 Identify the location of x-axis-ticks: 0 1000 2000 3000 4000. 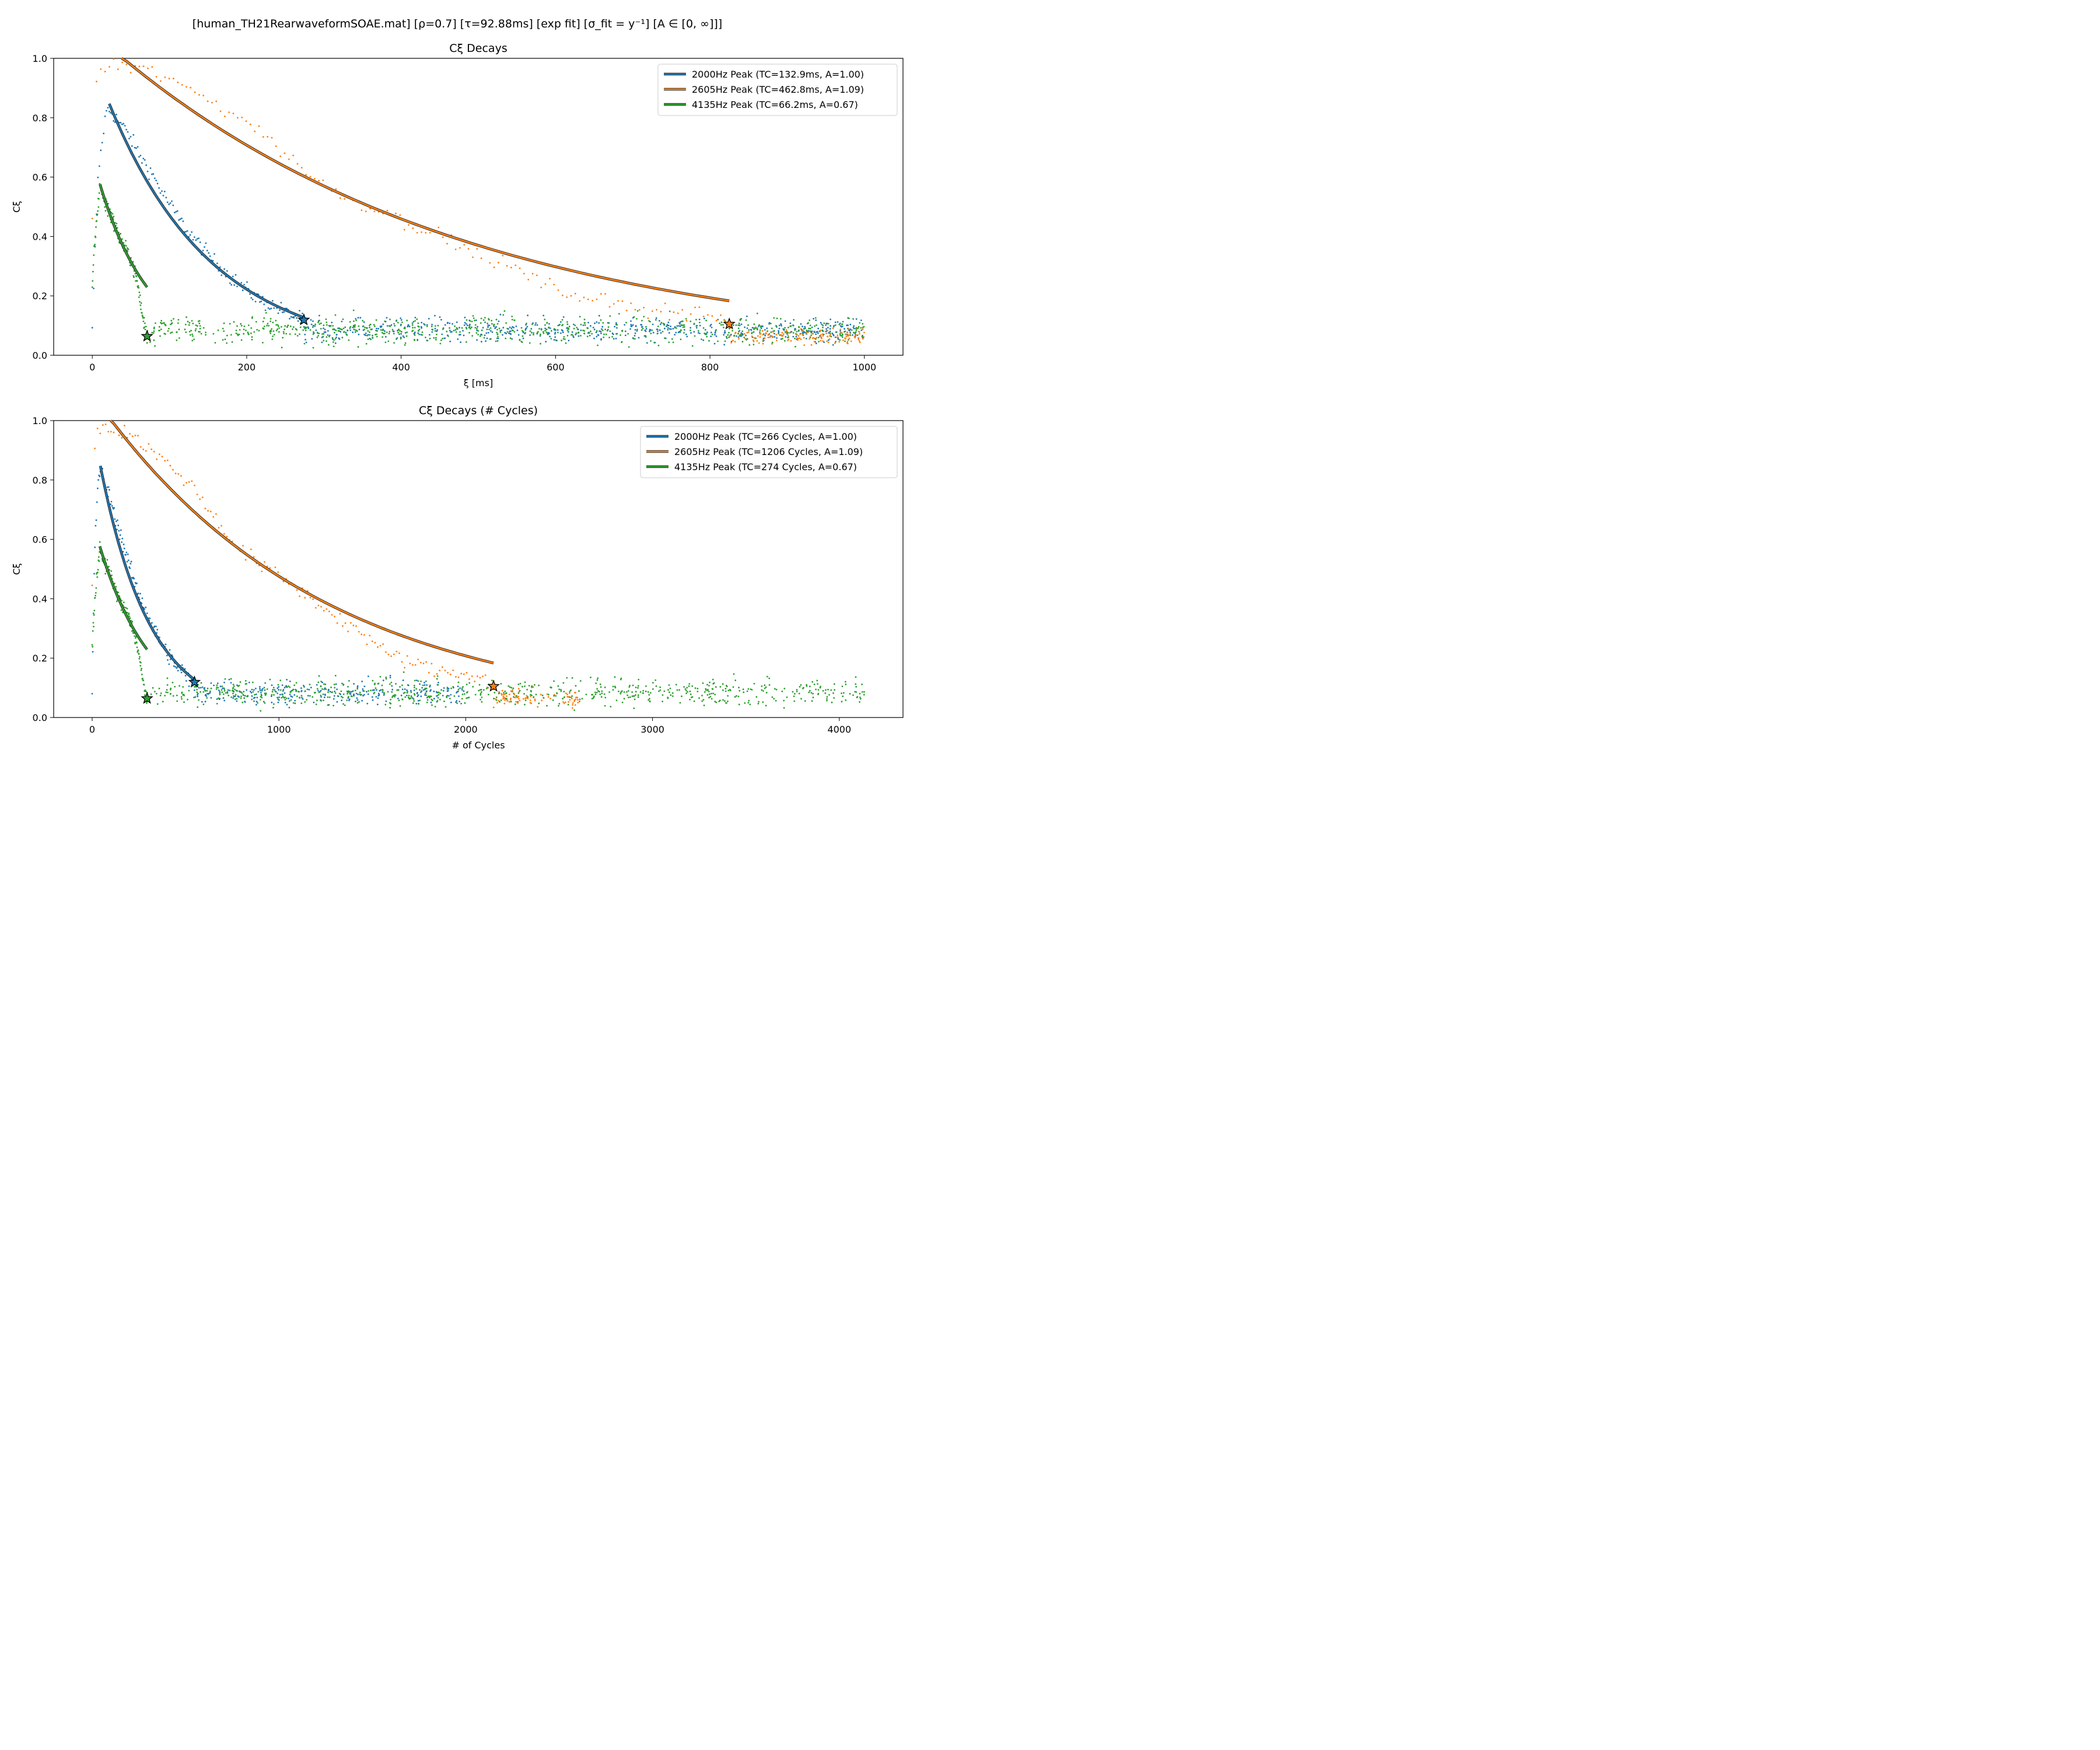
(470, 726).